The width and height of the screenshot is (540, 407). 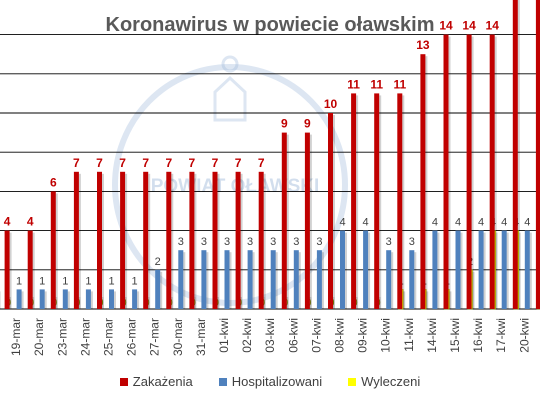 I want to click on x-tick-label: 31-mar, so click(x=201, y=337).